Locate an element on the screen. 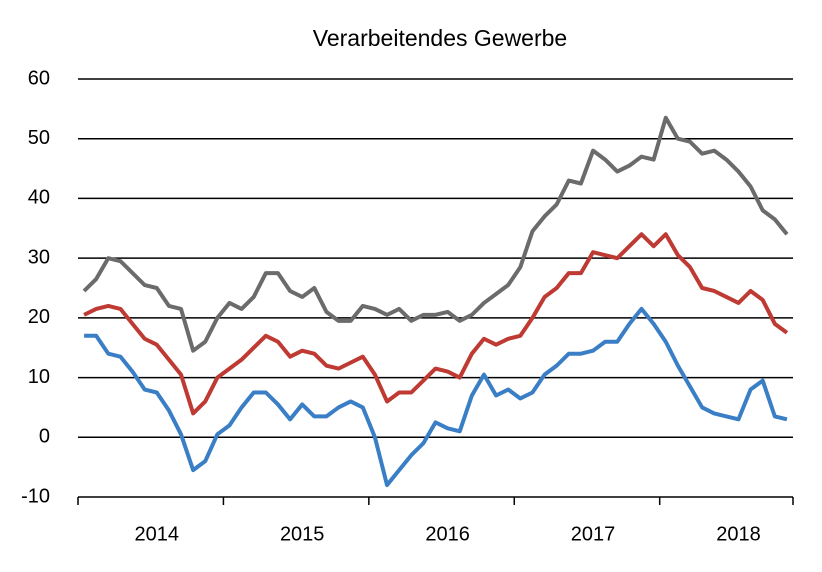 Image resolution: width=822 pixels, height=572 pixels. x-tick-label: 2018 is located at coordinates (738, 534).